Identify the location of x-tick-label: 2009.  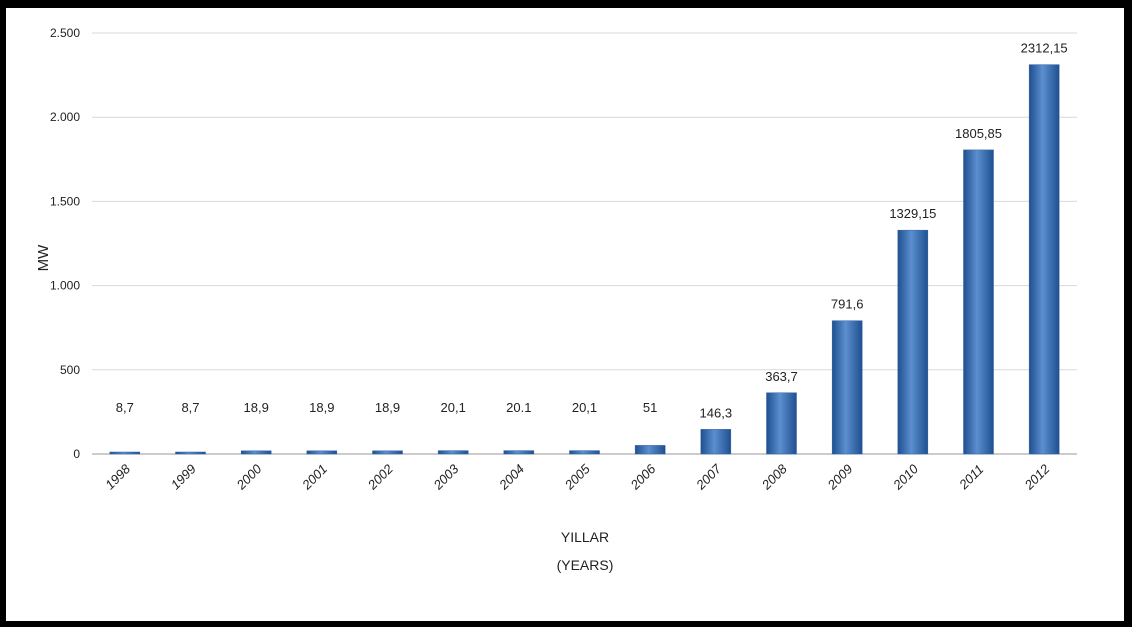
(840, 477).